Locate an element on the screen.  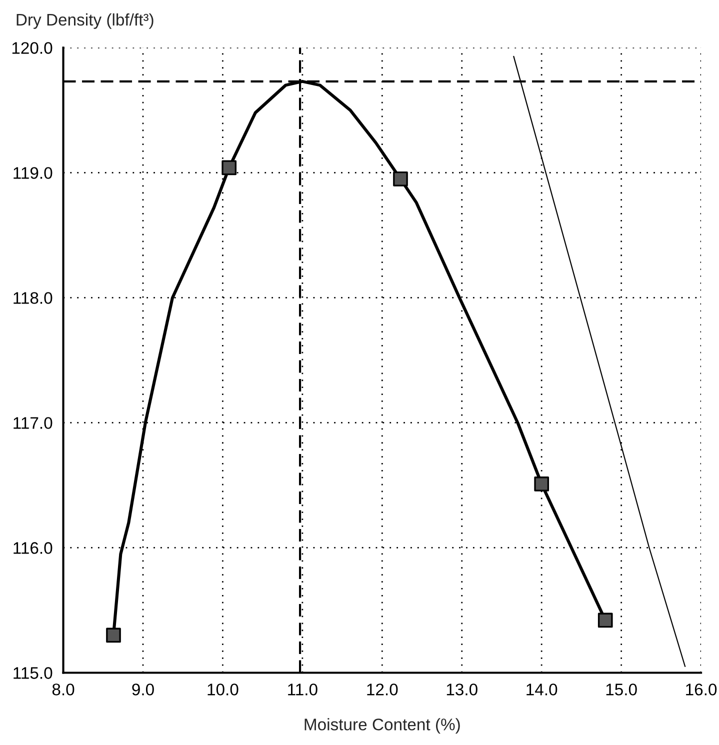
x-tick-label: 11.0 is located at coordinates (303, 690).